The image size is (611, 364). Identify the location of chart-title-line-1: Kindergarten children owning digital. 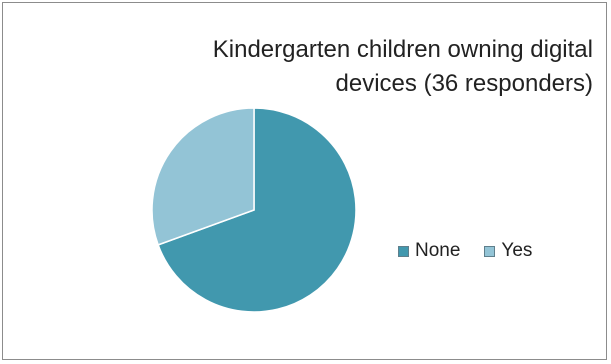
(402, 49).